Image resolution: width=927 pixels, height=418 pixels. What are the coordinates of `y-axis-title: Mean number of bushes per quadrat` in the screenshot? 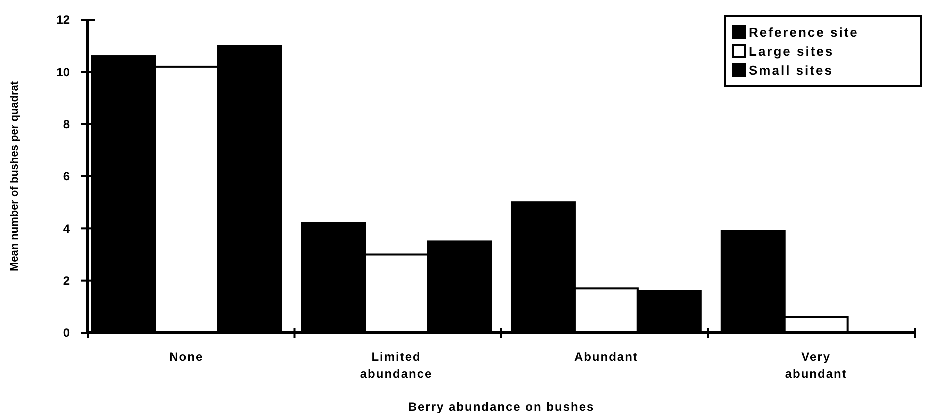 It's located at (15, 176).